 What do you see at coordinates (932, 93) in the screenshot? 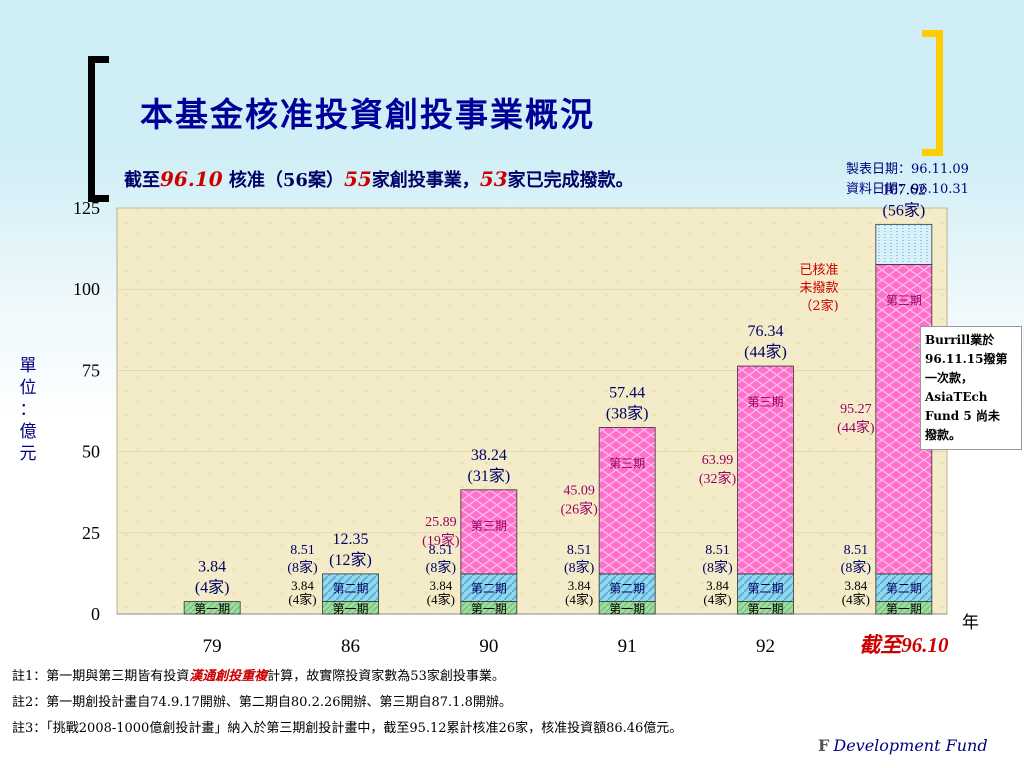
I see `right-bracket-decoration` at bounding box center [932, 93].